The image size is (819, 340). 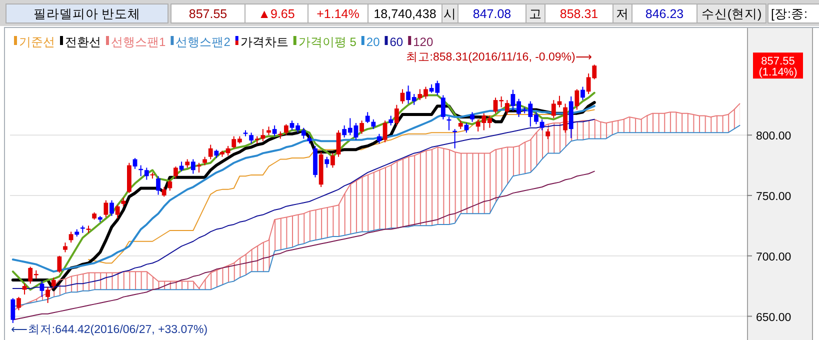 I want to click on legend-label: 선행스팬2, so click(x=203, y=42).